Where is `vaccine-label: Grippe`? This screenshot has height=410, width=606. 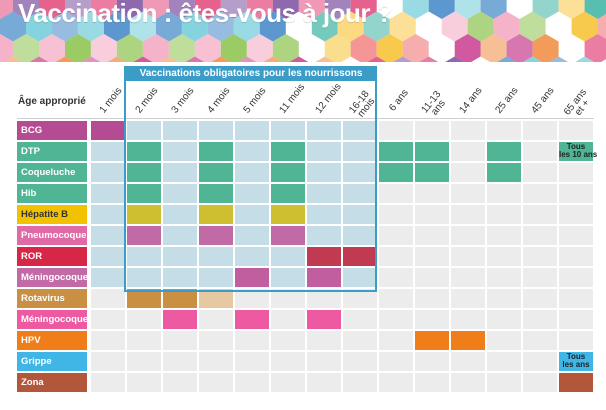
vaccine-label: Grippe is located at coordinates (52, 361).